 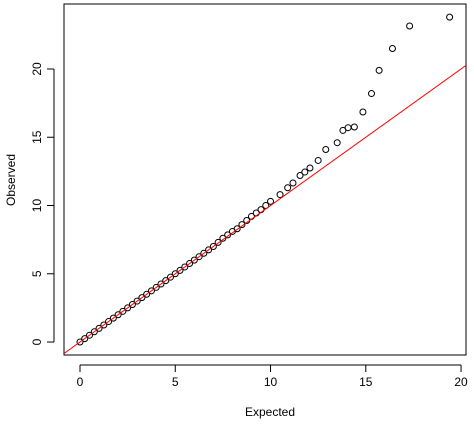 I want to click on y-tick-label: 5, so click(x=37, y=273).